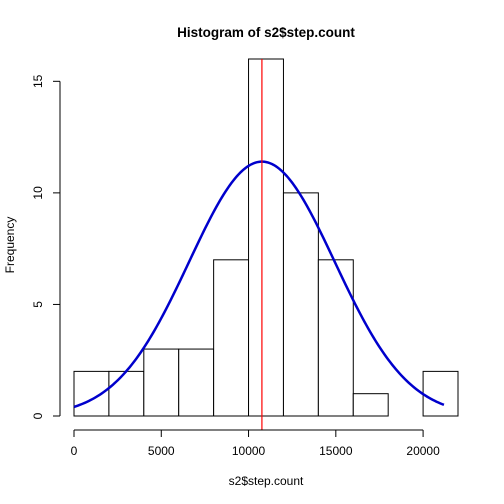 Image resolution: width=504 pixels, height=504 pixels. Describe the element at coordinates (266, 32) in the screenshot. I see `chart-title: Histogram of s2$step.count` at that location.